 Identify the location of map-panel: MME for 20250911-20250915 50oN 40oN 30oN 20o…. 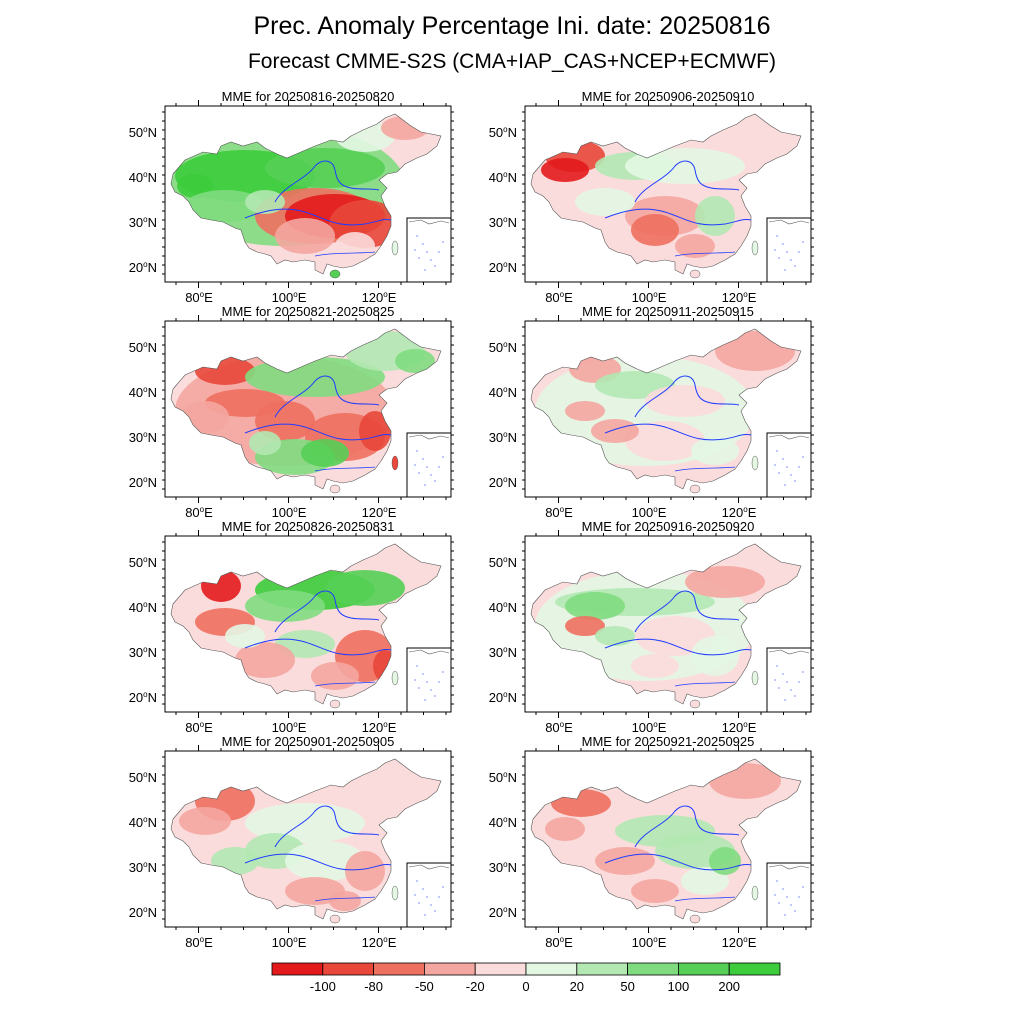
(655, 412).